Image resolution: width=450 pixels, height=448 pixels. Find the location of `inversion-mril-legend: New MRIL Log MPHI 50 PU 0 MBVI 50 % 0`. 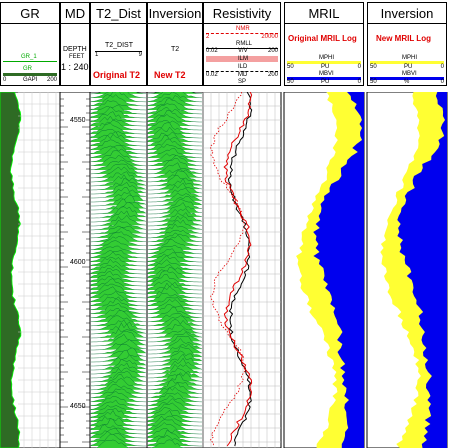

inversion-mril-legend: New MRIL Log MPHI 50 PU 0 MBVI 50 % 0 is located at coordinates (407, 55).